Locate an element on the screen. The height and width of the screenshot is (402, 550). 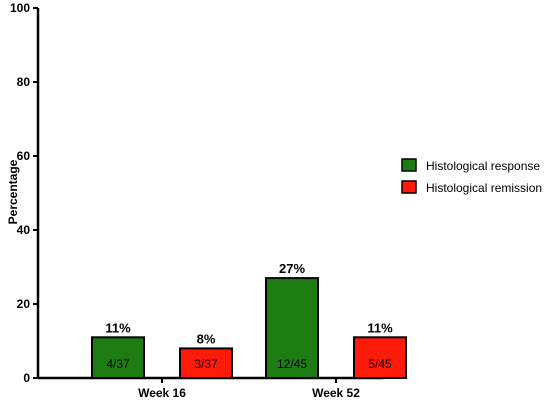
bar-percent-label: 27% is located at coordinates (292, 268).